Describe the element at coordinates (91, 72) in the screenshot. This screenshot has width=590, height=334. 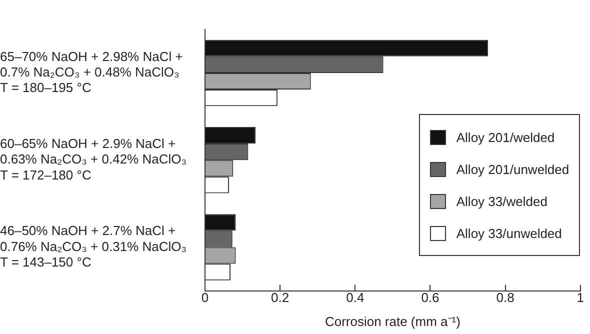
I see `y-tick-label: 65–70% NaOH + 2.98% NaCl + 0.7% Na₂CO₃ + 0.48% NaClO₃ T = 180–195 °C` at that location.